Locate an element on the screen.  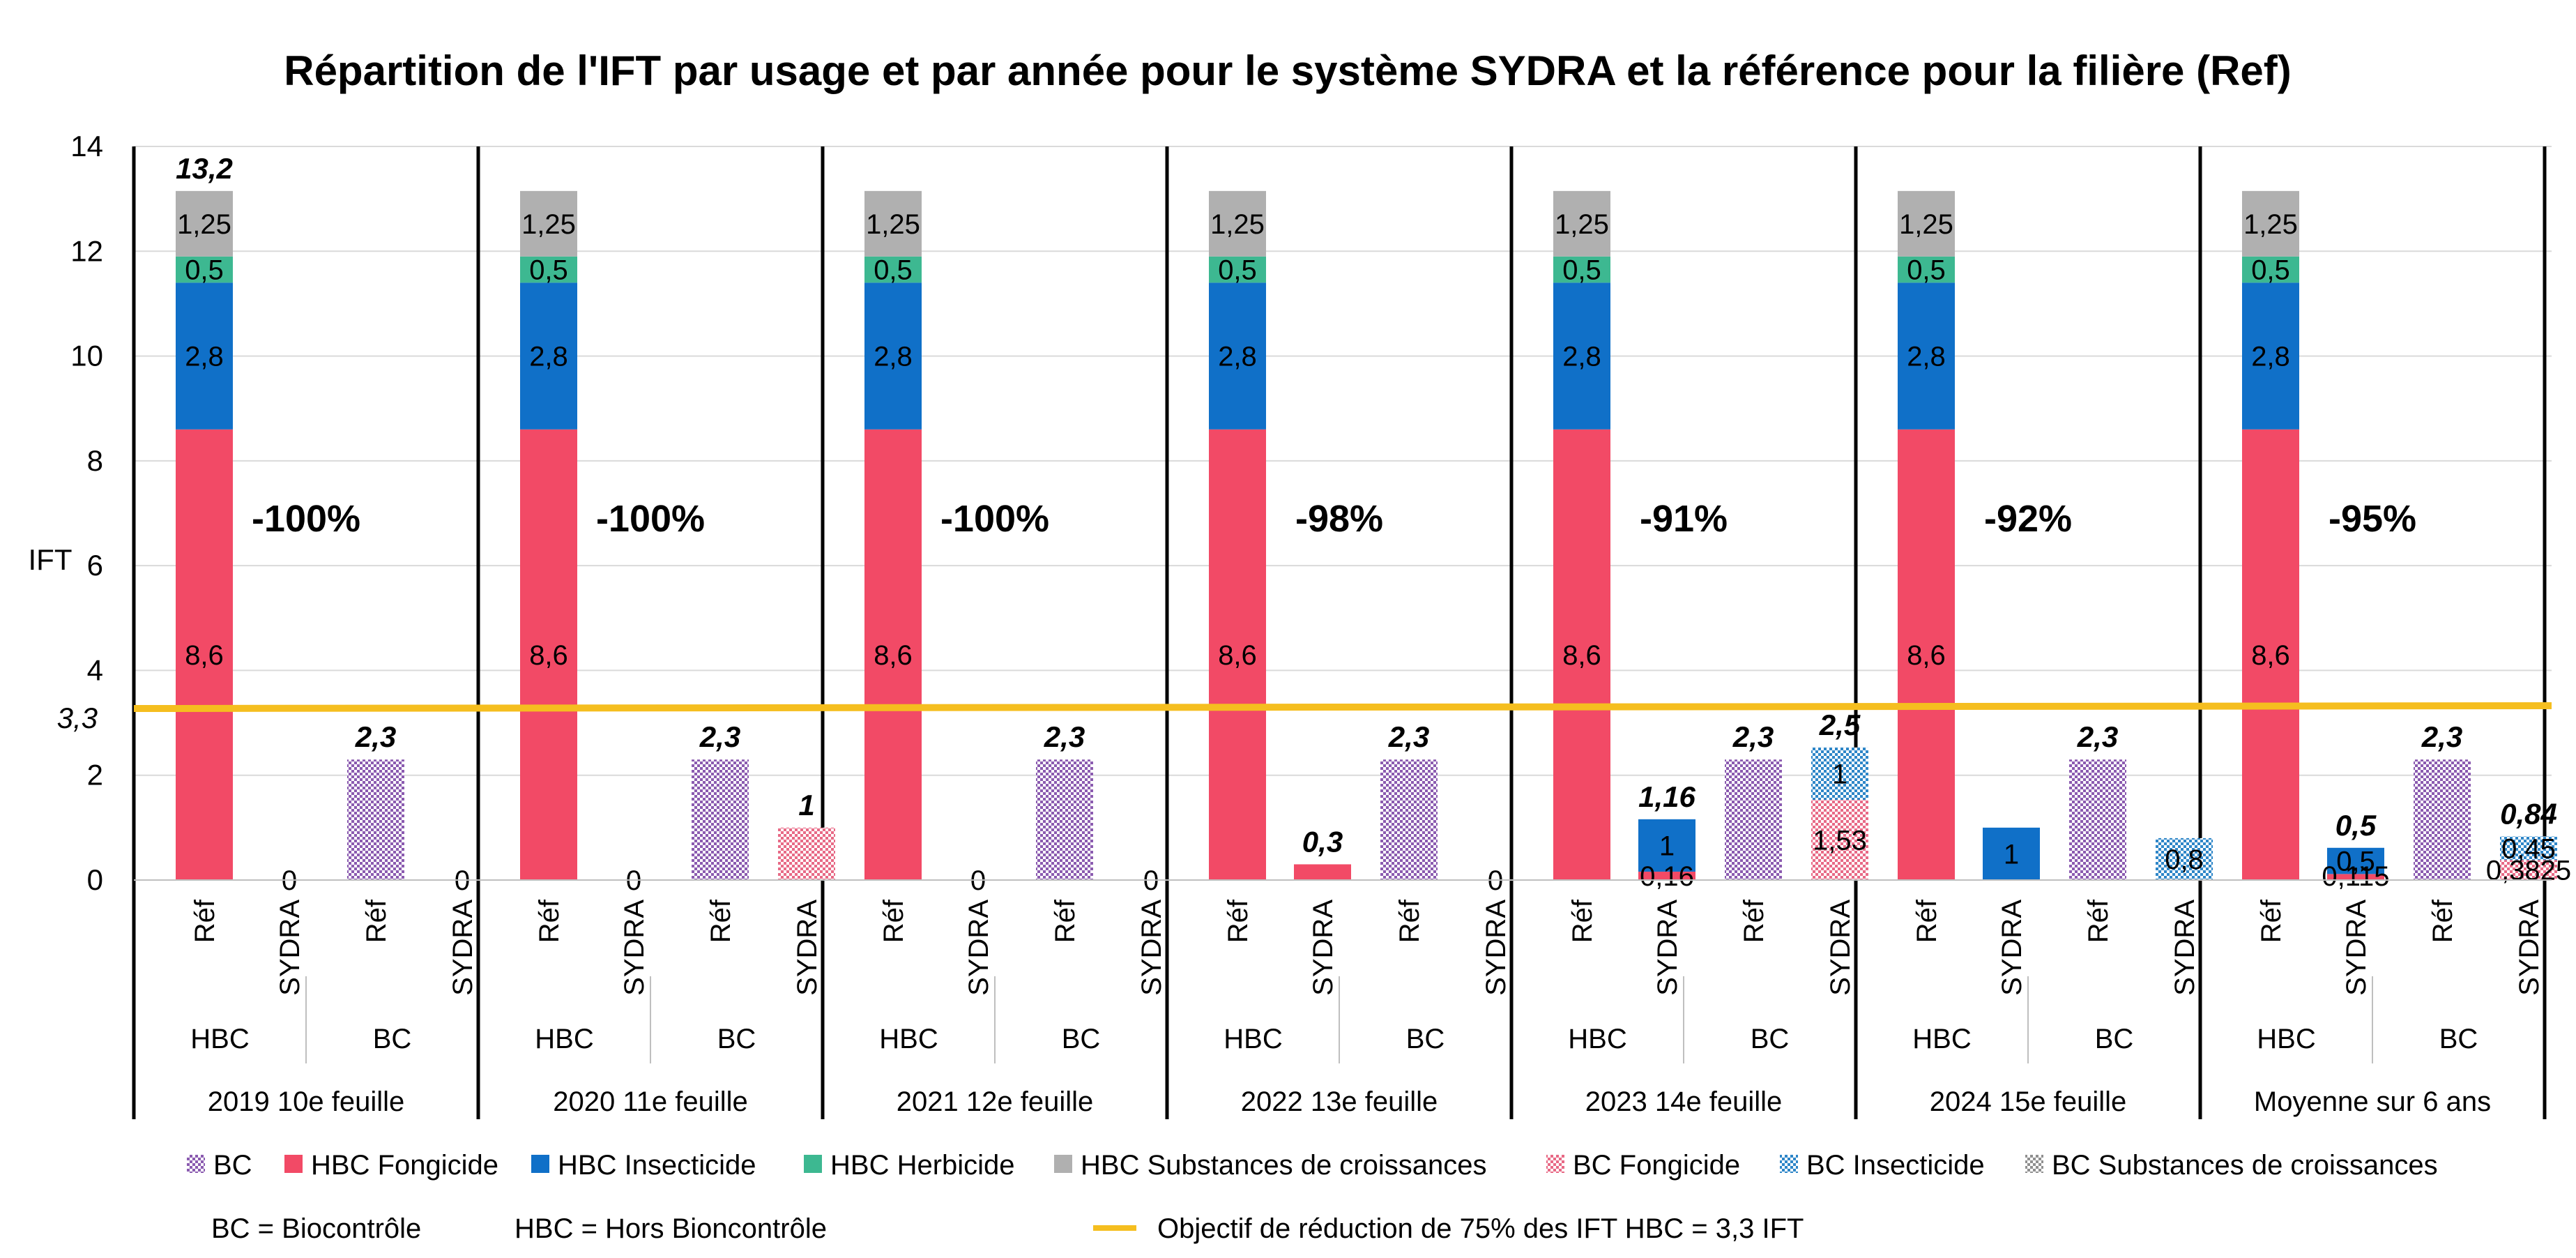
y-axis-label: IFT is located at coordinates (51, 559).